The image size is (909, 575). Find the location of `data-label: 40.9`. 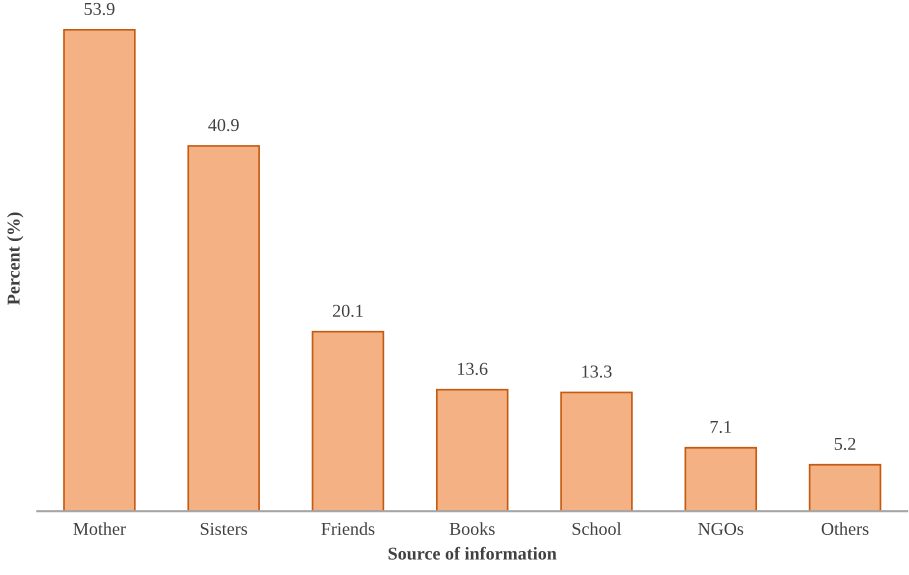

data-label: 40.9 is located at coordinates (223, 125).